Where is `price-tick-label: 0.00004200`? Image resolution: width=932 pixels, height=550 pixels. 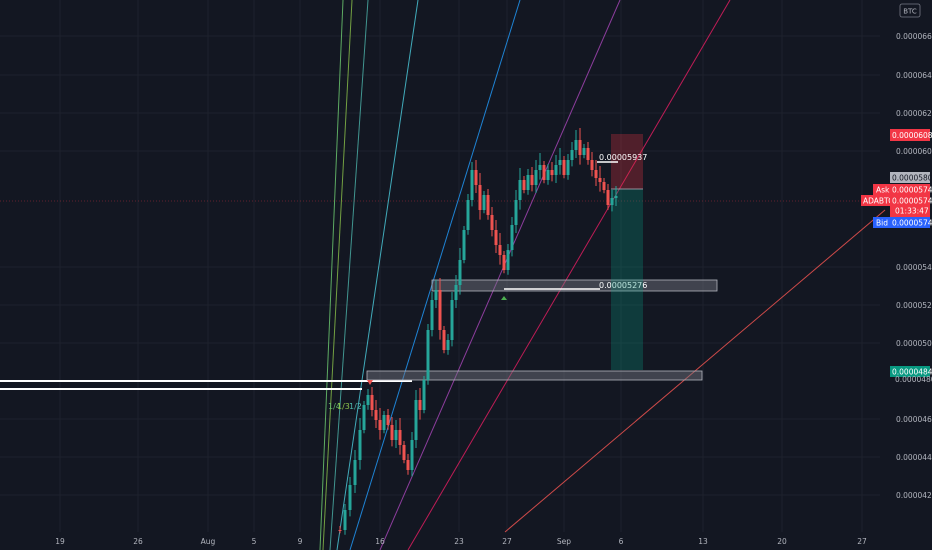
price-tick-label: 0.00004200 is located at coordinates (914, 495).